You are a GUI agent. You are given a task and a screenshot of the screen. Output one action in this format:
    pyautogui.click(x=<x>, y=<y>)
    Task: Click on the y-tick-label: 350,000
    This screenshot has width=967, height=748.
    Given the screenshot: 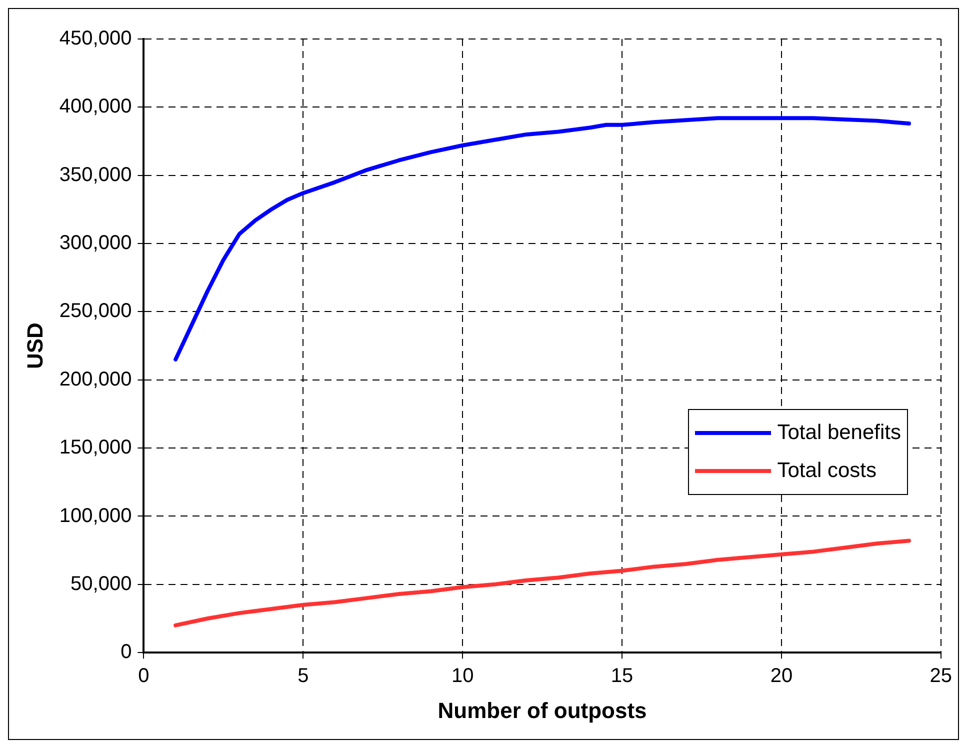 What is the action you would take?
    pyautogui.click(x=95, y=175)
    